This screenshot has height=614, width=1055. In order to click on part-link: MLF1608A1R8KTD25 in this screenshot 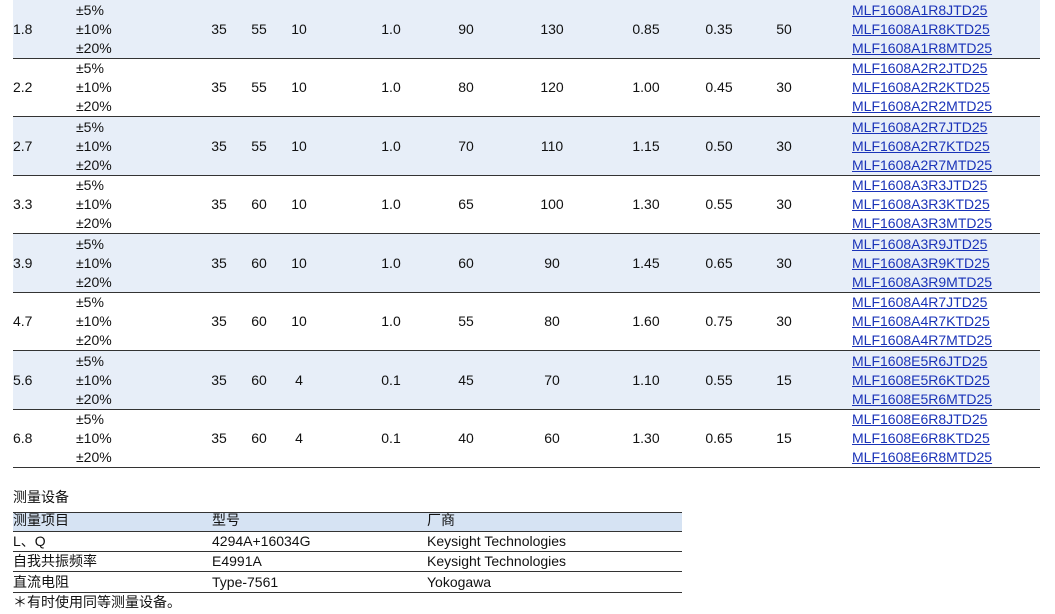, I will do `click(921, 28)`.